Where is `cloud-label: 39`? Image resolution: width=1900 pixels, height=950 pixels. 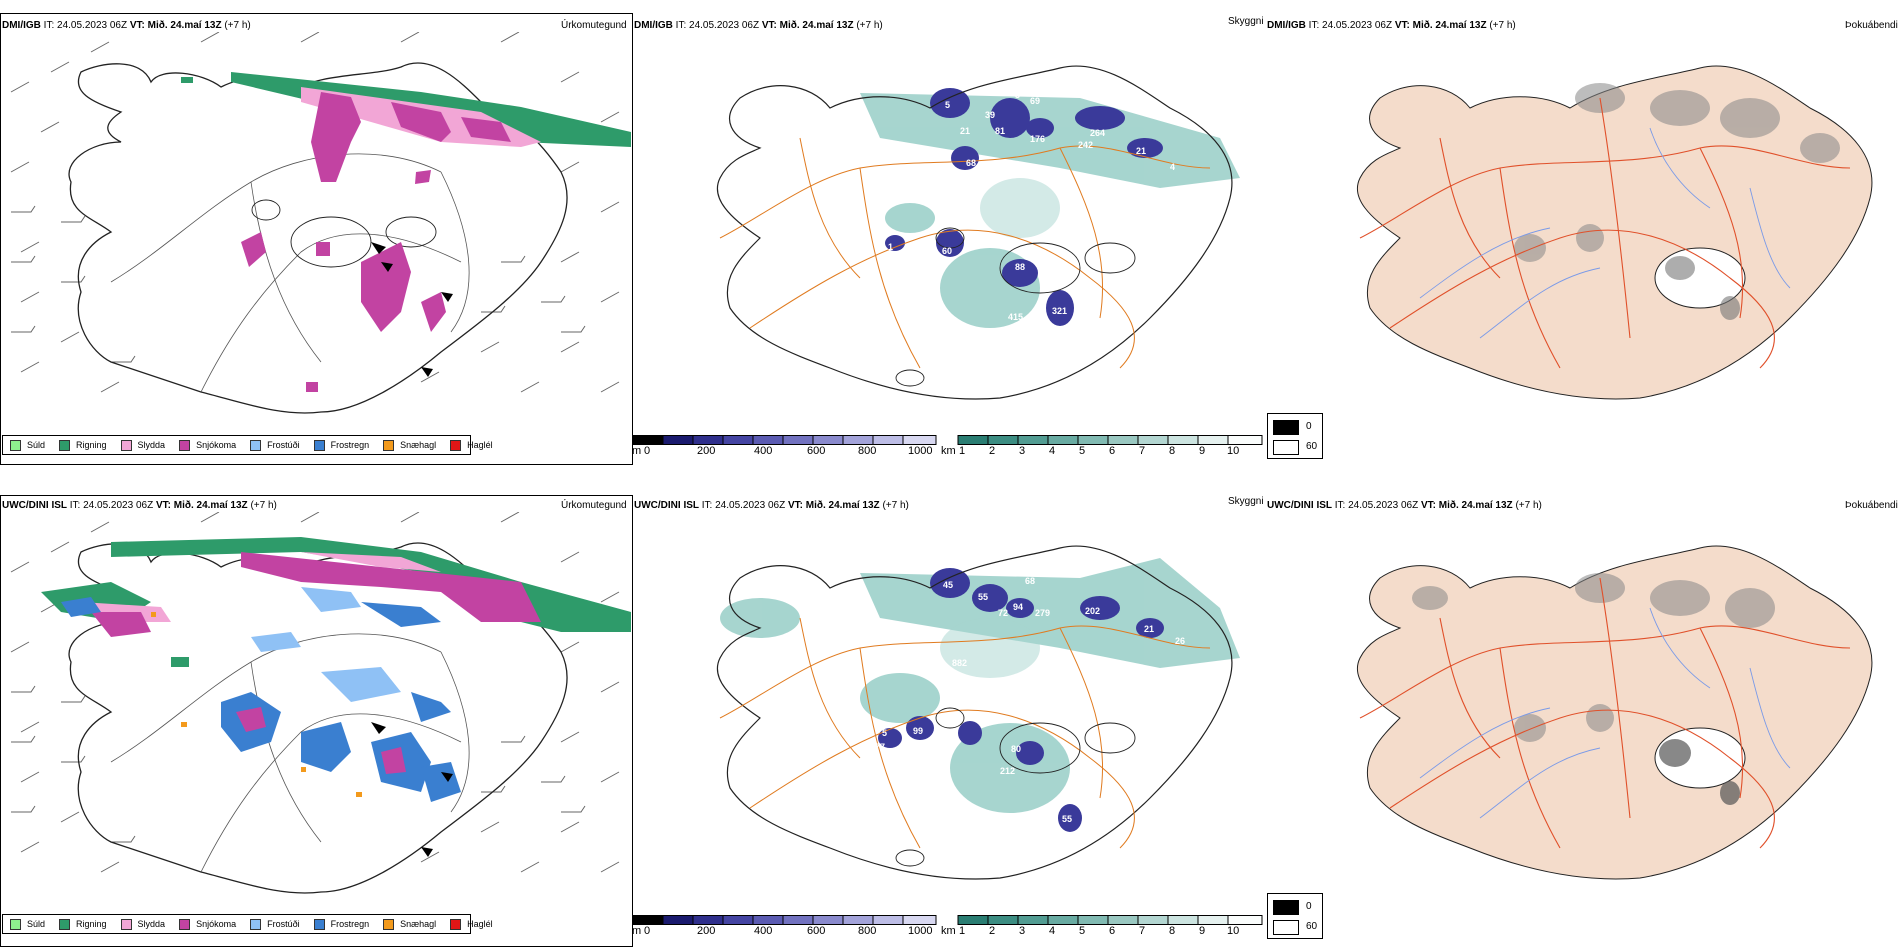
cloud-label: 39 is located at coordinates (990, 115).